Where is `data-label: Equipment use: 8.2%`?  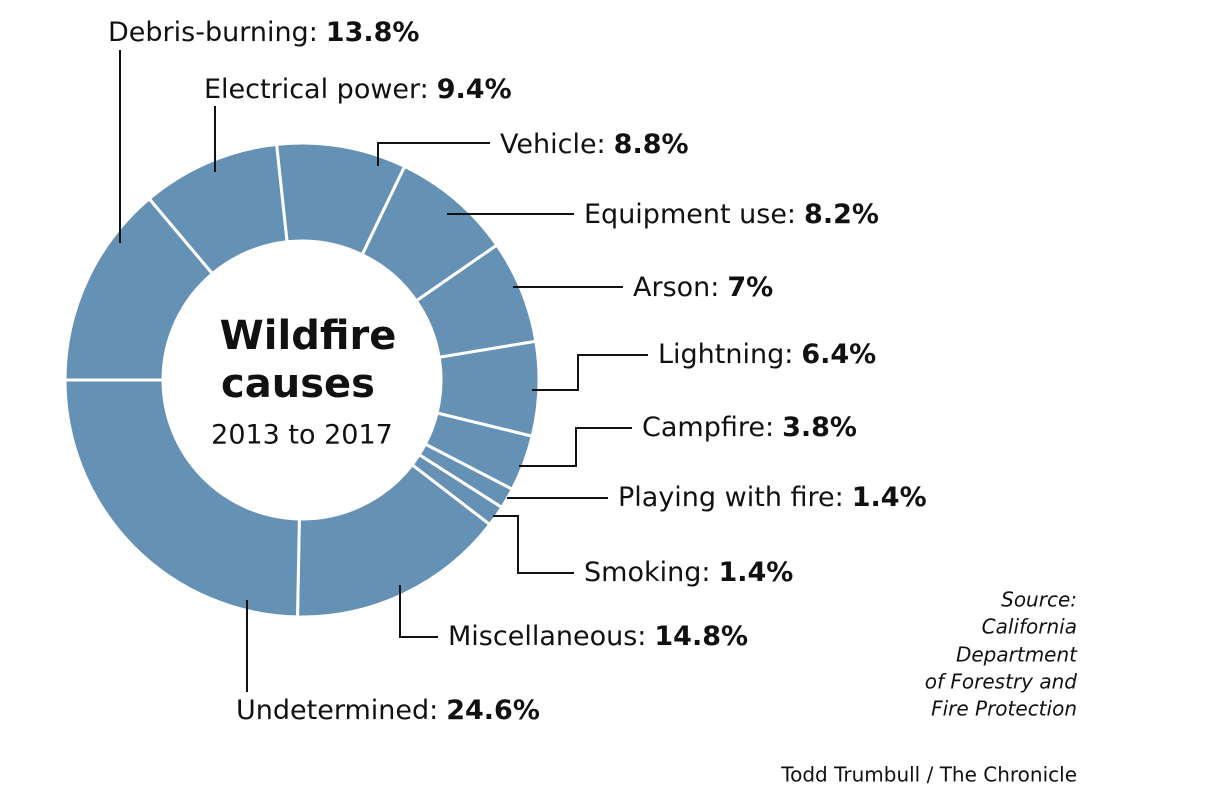
data-label: Equipment use: 8.2% is located at coordinates (731, 214).